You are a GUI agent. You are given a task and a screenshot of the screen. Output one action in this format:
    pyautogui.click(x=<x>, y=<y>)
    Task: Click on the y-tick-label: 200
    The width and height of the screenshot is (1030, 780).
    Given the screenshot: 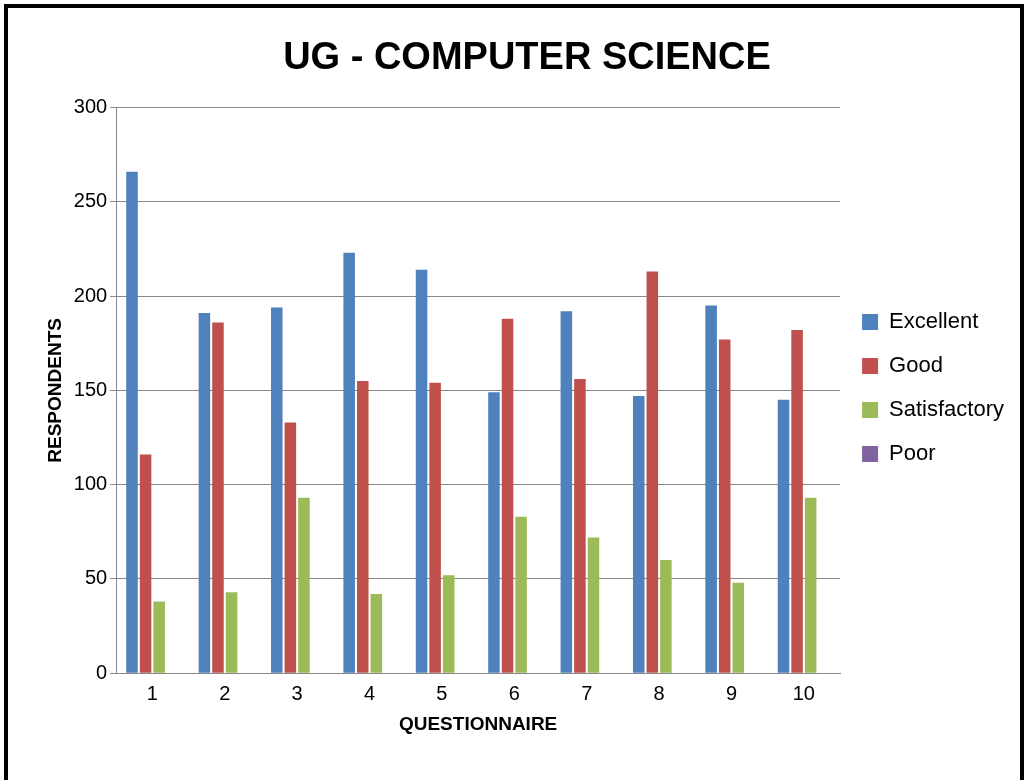 What is the action you would take?
    pyautogui.click(x=90, y=294)
    